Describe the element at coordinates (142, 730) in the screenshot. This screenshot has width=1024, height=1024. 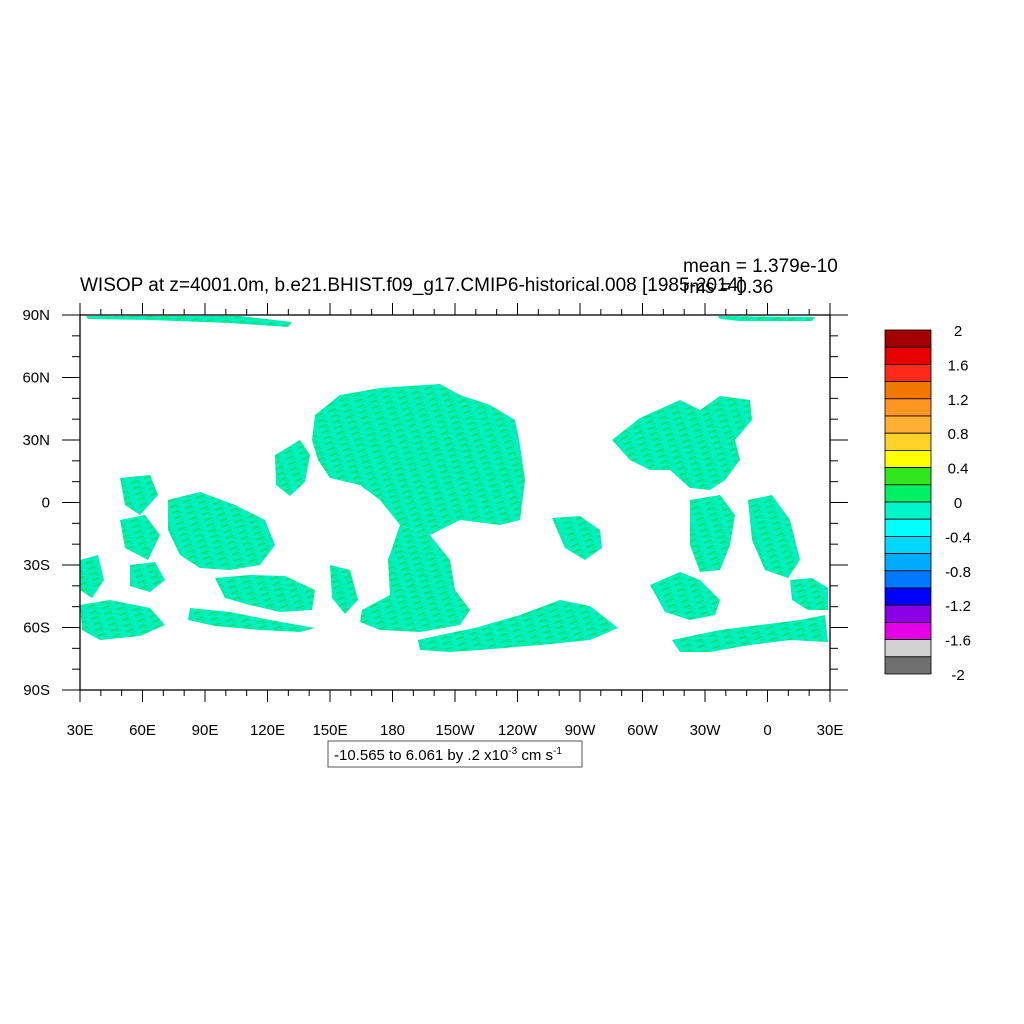
I see `x-tick-label: 60E` at that location.